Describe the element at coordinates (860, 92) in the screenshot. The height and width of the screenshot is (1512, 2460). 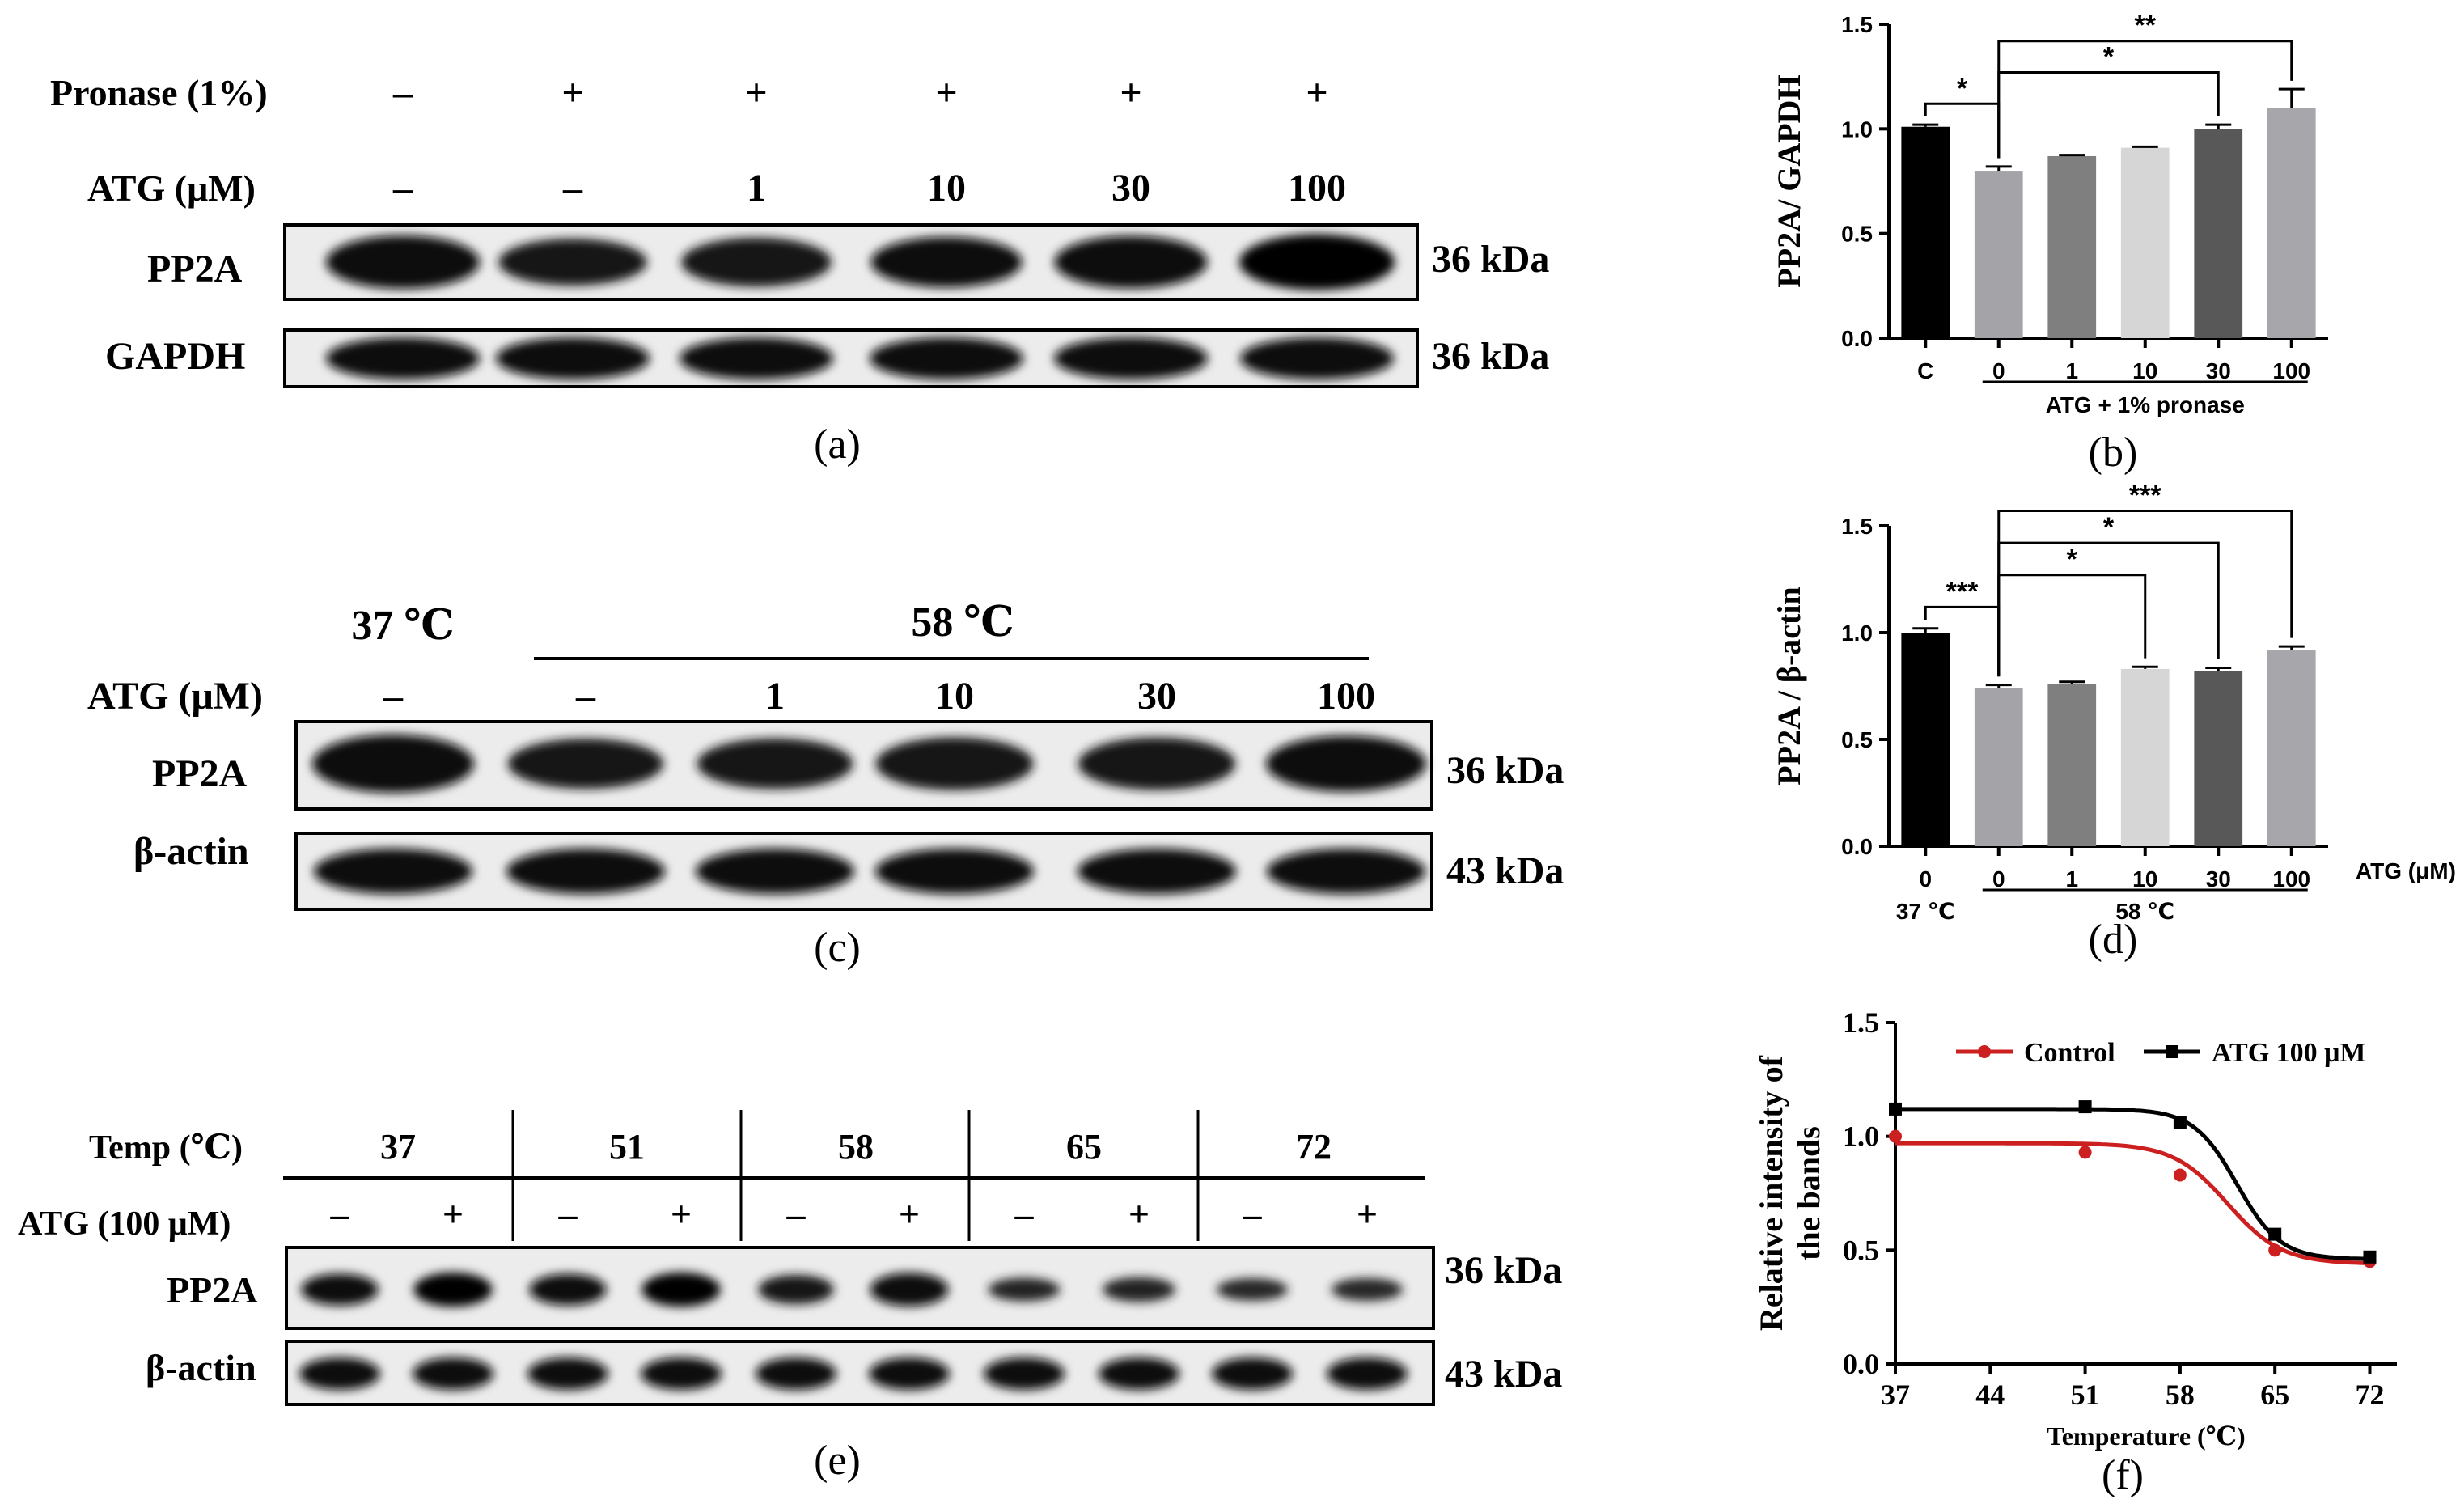
I see `pronase-values: – + + + + +` at that location.